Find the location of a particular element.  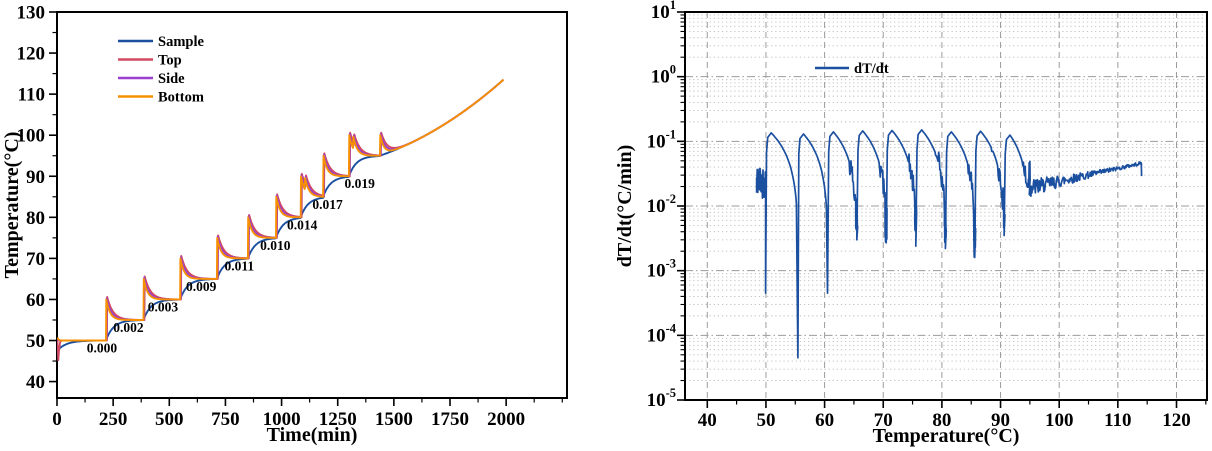

y-tick-label: 90 is located at coordinates (35, 177).